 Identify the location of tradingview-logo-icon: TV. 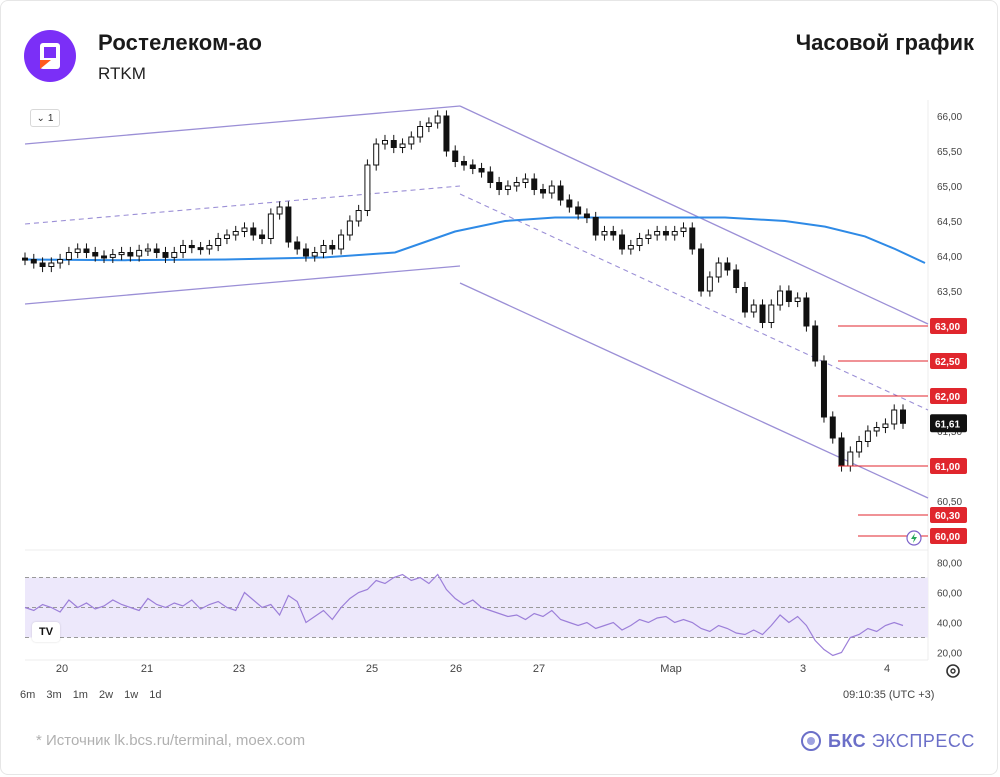
(46, 632).